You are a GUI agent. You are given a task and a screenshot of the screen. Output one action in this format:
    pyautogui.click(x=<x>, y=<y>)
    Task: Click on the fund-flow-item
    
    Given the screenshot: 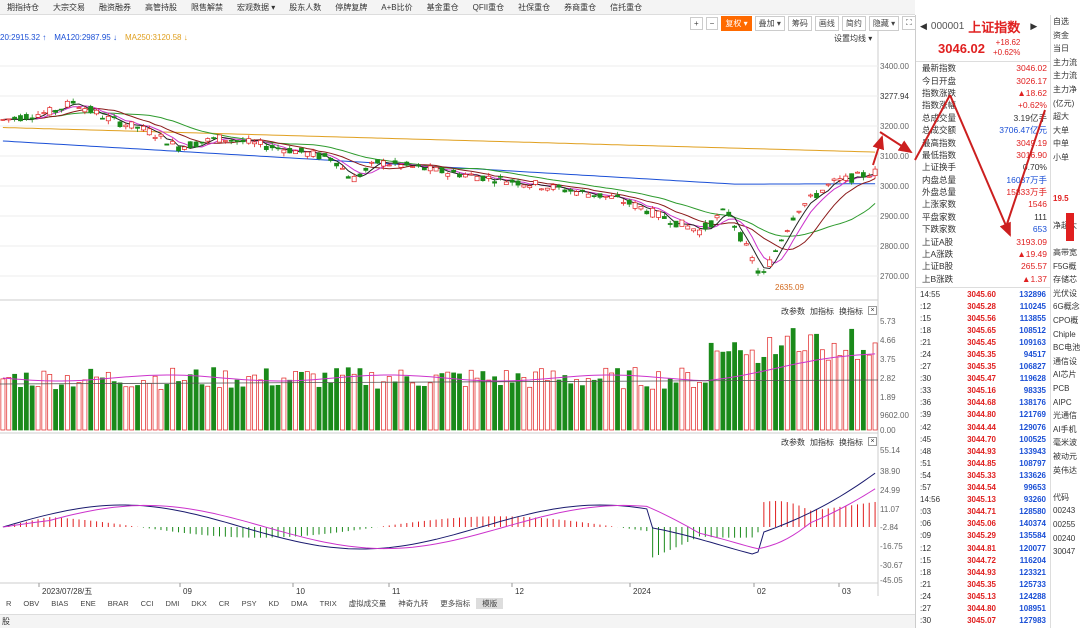 What is the action you would take?
    pyautogui.click(x=1065, y=240)
    